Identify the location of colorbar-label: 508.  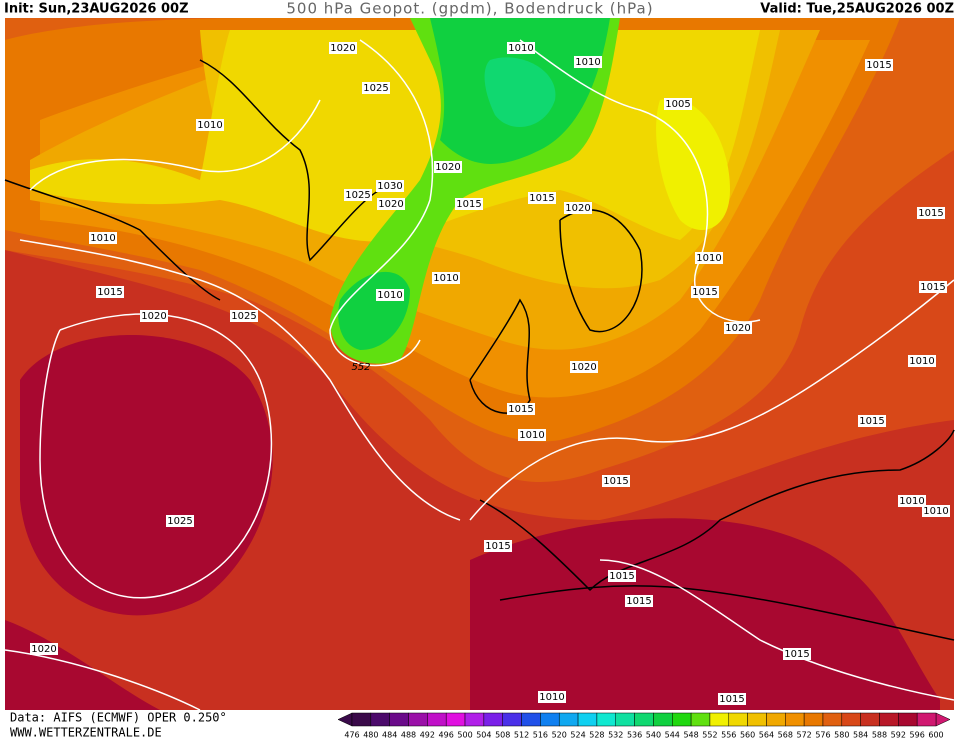
(502, 735).